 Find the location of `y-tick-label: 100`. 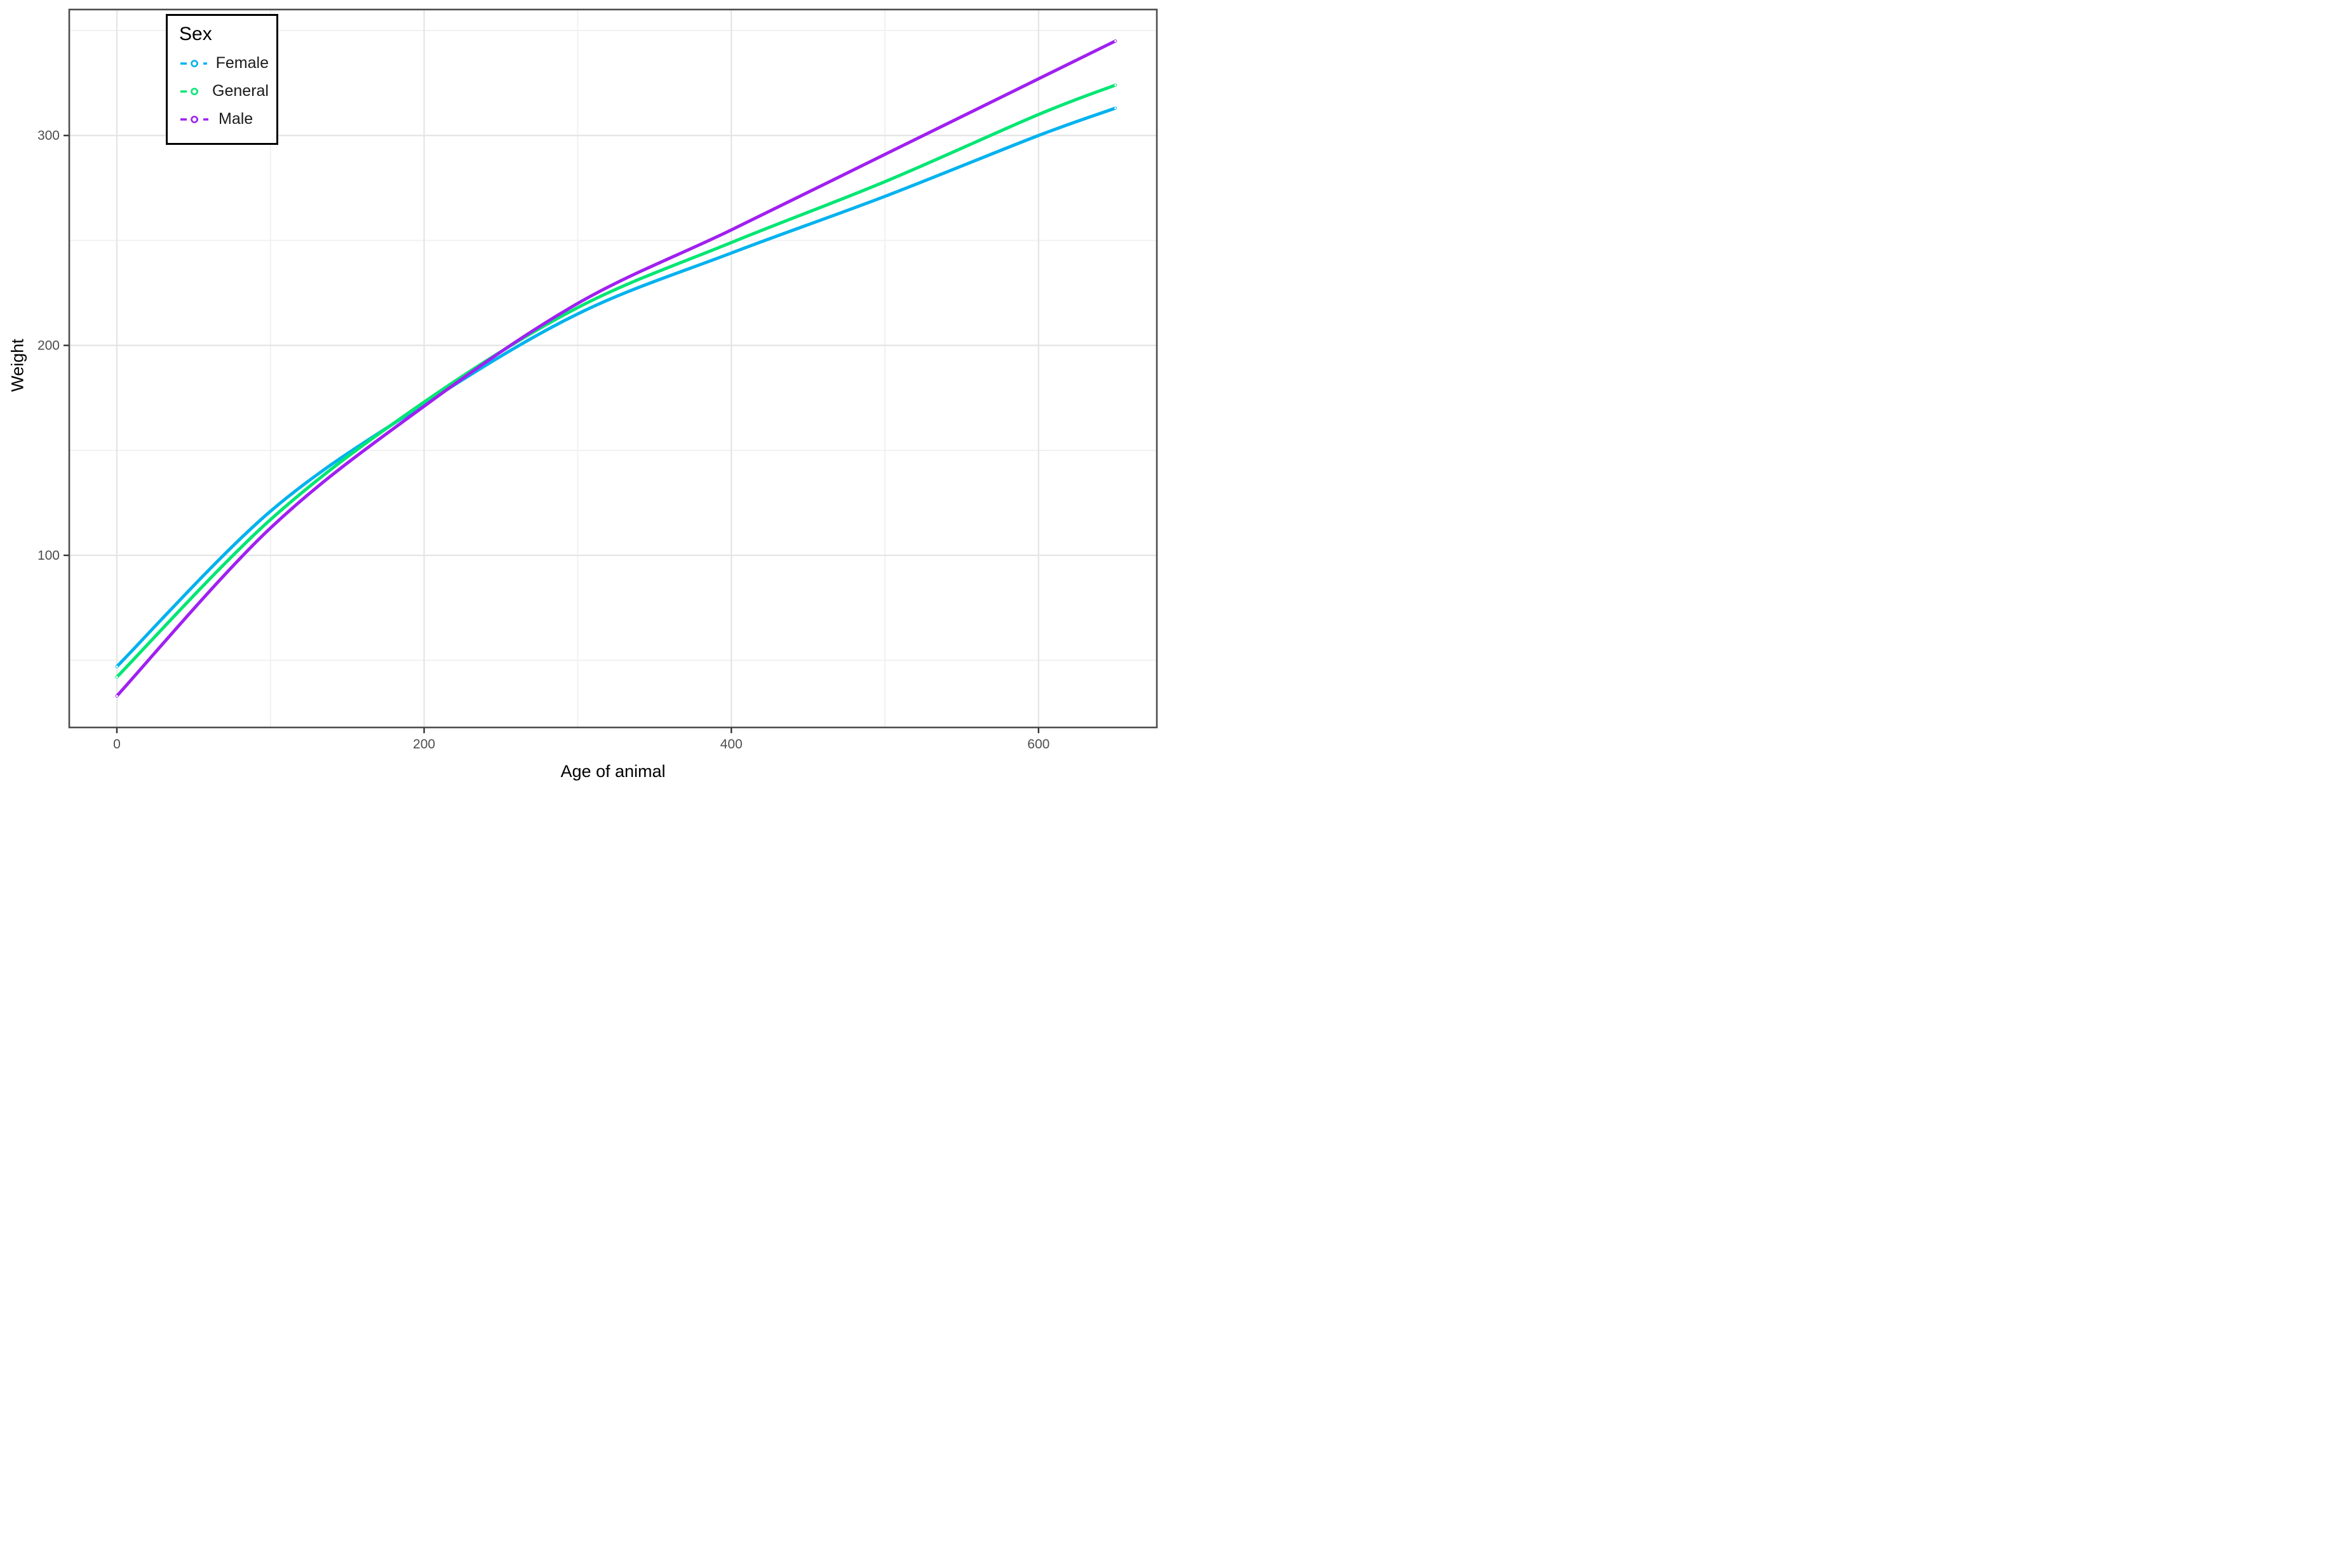

y-tick-label: 100 is located at coordinates (48, 555).